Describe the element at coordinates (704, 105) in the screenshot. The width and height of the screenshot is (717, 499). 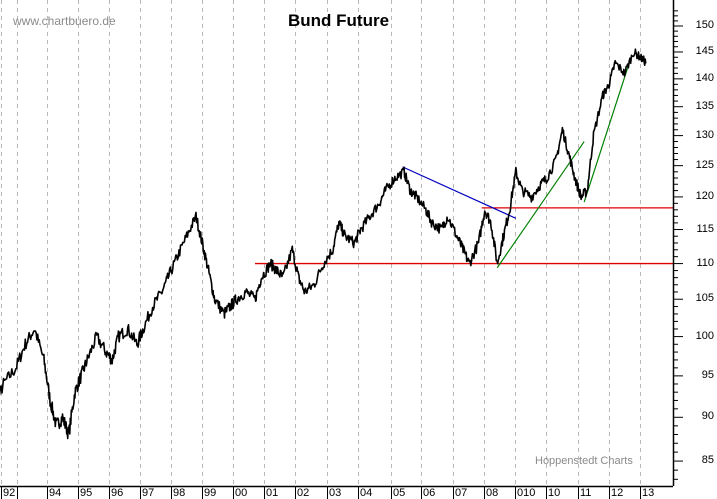
I see `y-tick-label: 135` at that location.